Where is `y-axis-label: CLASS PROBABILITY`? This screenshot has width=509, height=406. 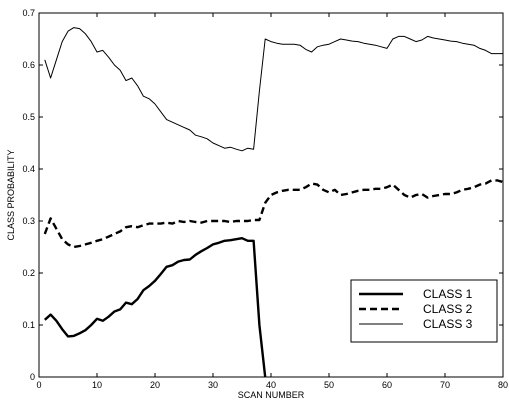 y-axis-label: CLASS PROBABILITY is located at coordinates (11, 194).